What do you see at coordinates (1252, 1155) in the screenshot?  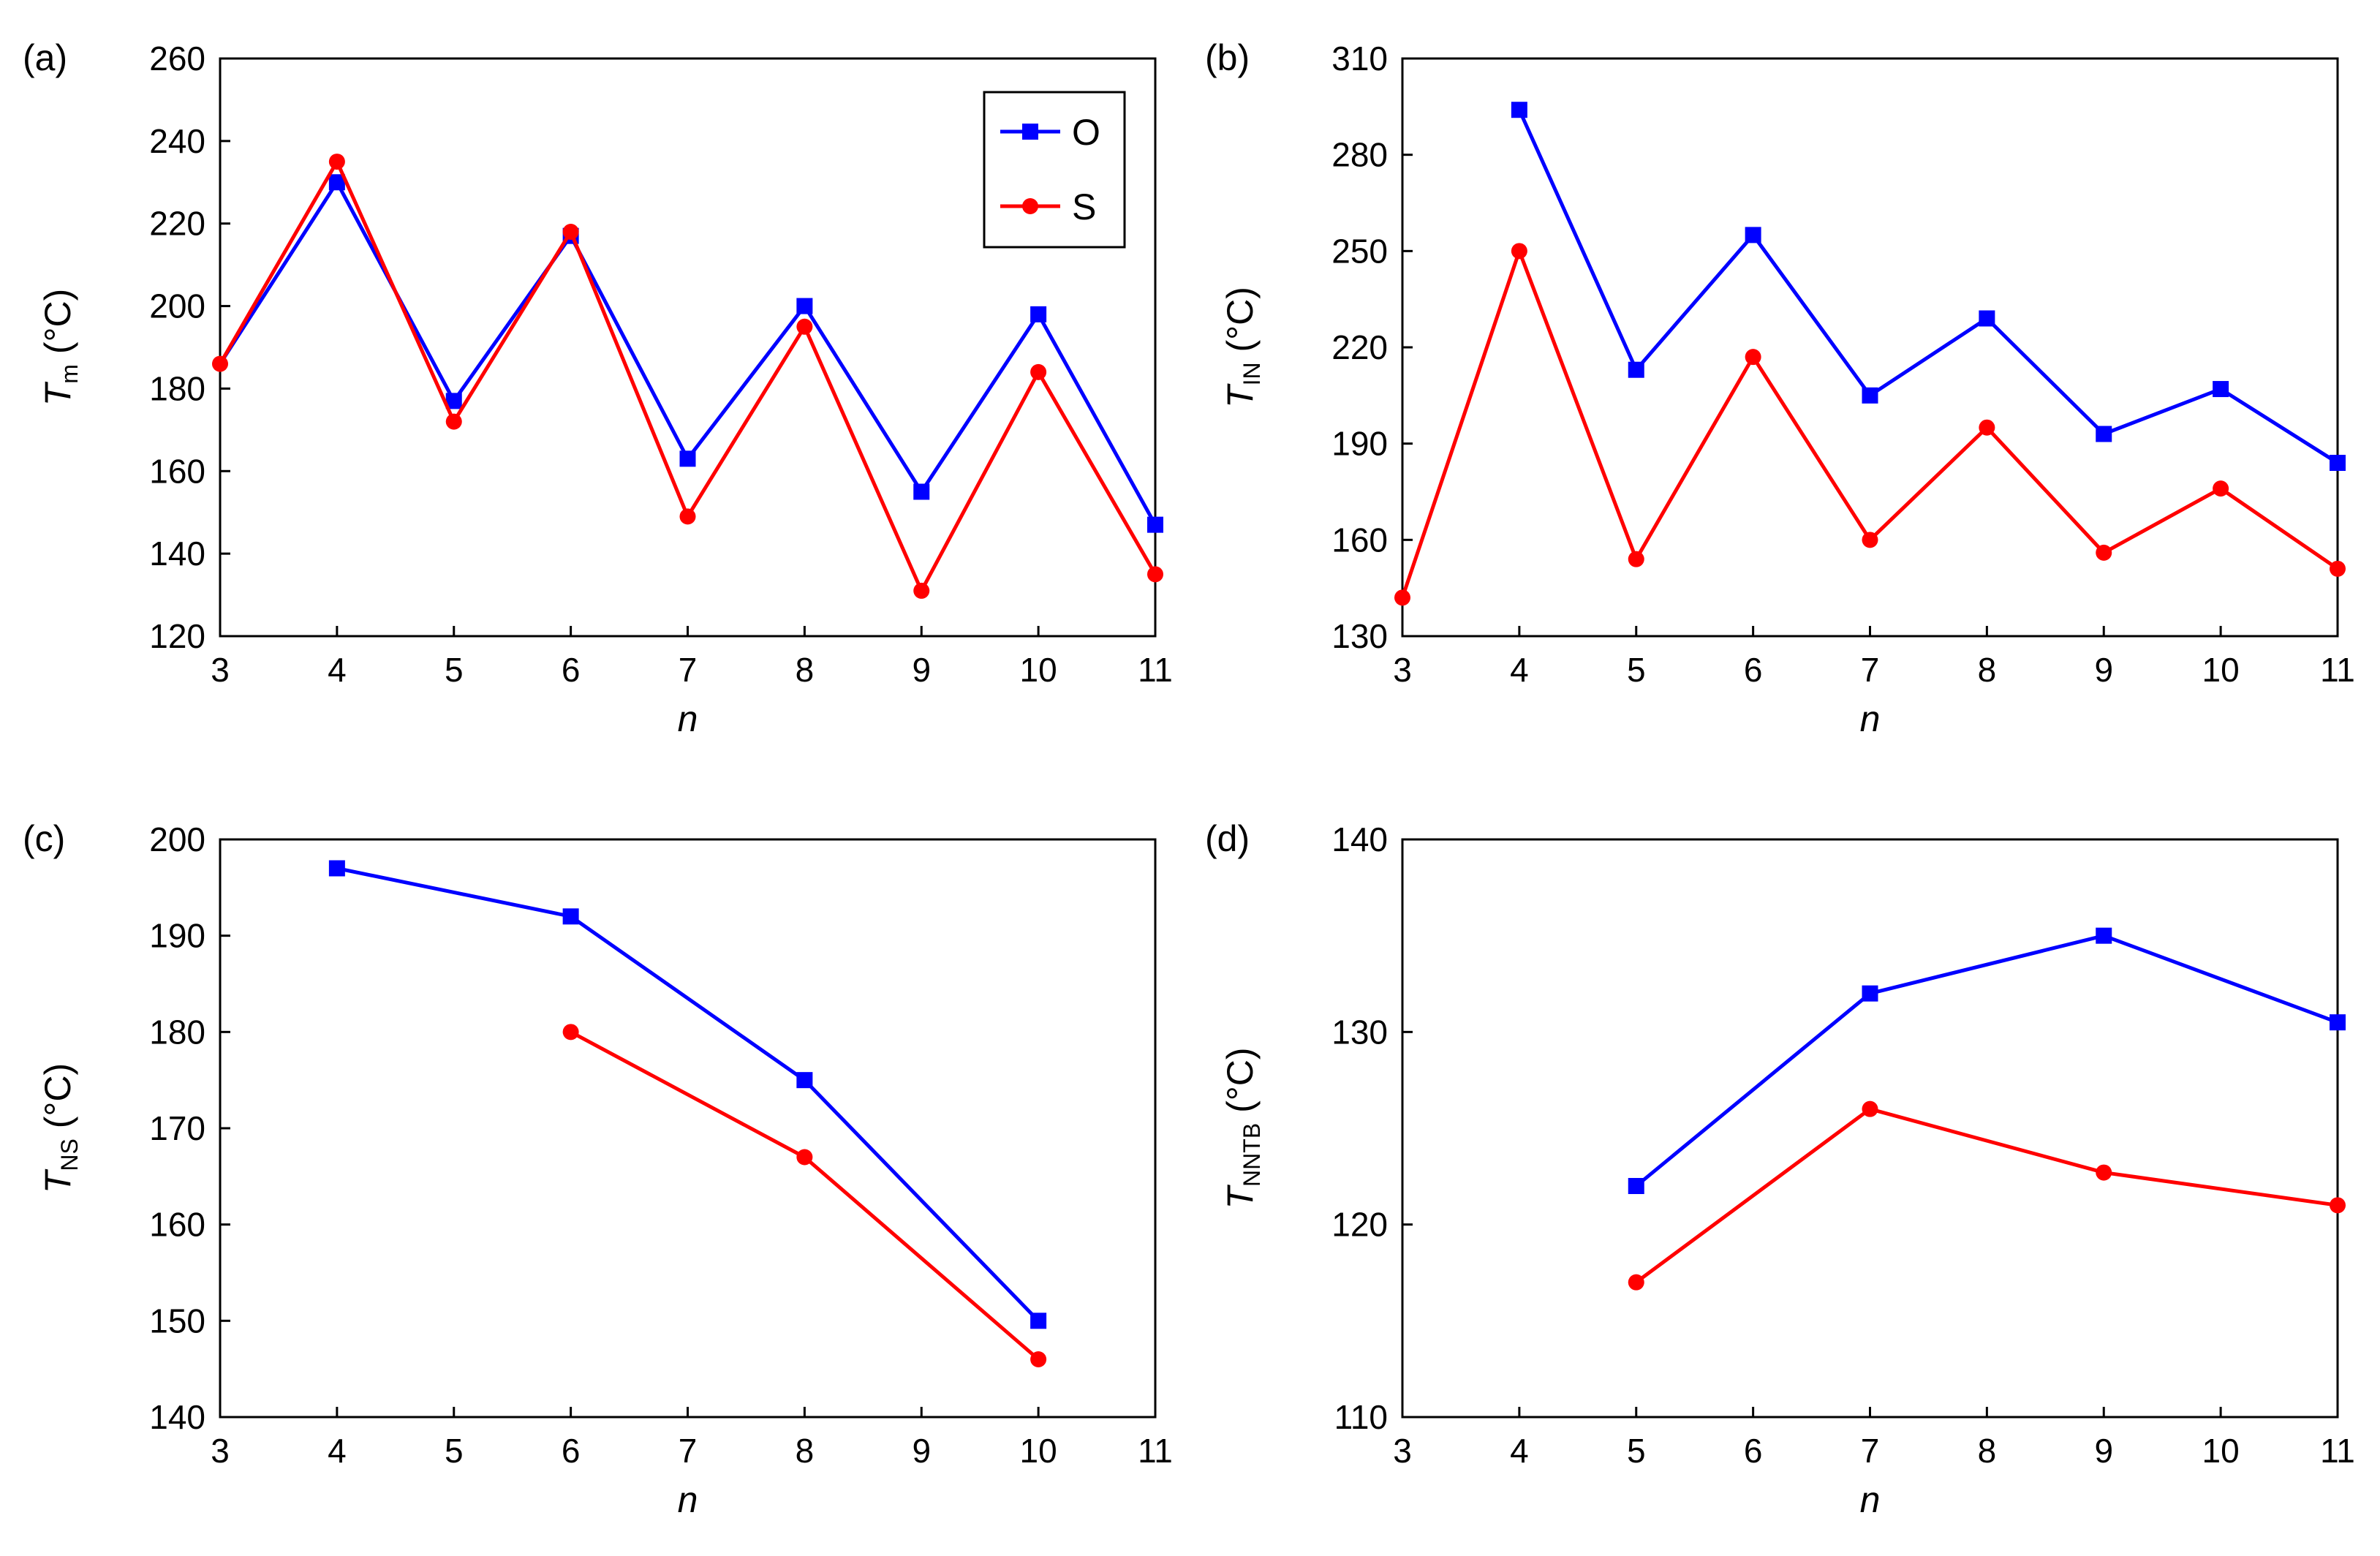 I see `y-axis-subscript: NNTB` at bounding box center [1252, 1155].